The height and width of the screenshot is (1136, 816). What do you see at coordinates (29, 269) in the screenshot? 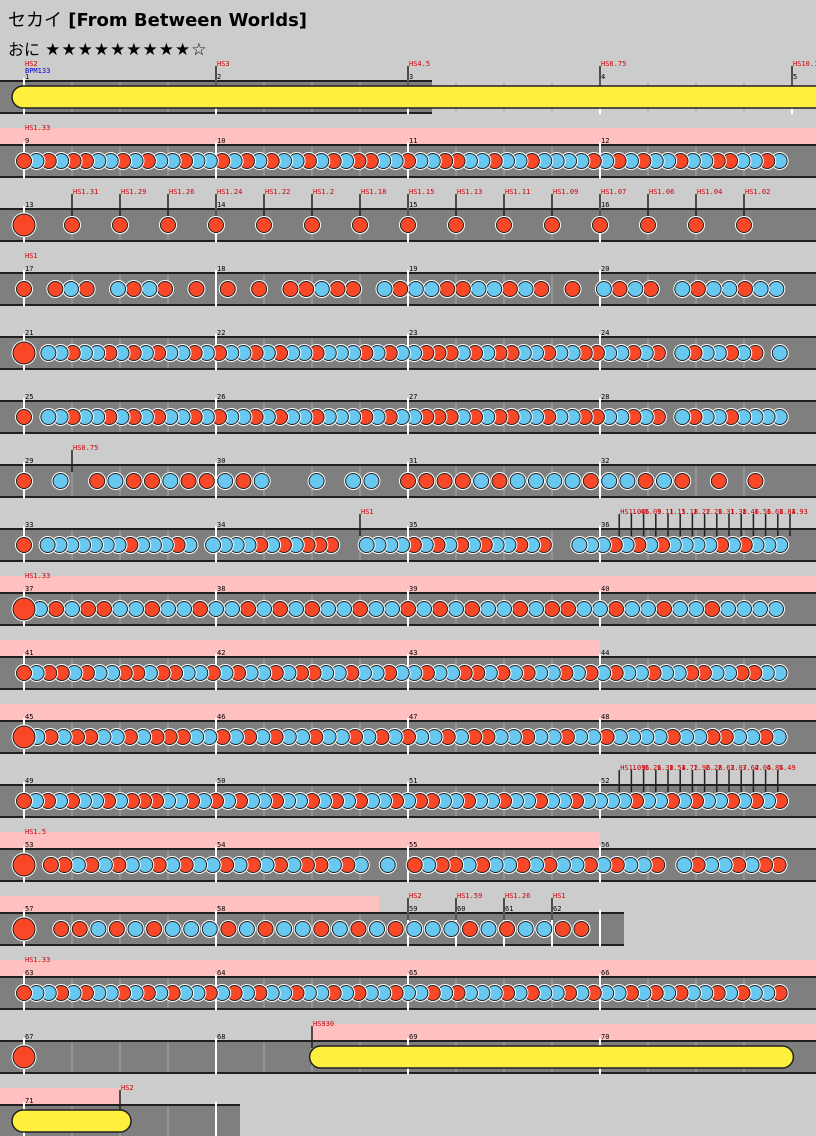
I see `measure-number: 17` at bounding box center [29, 269].